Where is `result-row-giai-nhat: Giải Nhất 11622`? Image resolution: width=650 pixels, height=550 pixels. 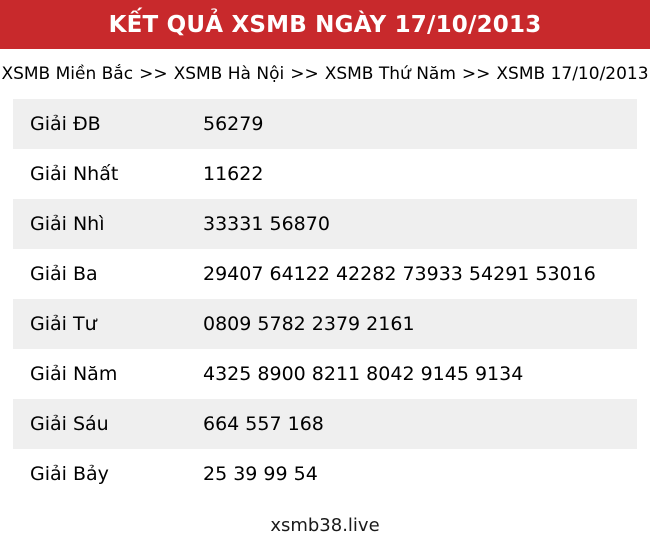
result-row-giai-nhat: Giải Nhất 11622 is located at coordinates (325, 174).